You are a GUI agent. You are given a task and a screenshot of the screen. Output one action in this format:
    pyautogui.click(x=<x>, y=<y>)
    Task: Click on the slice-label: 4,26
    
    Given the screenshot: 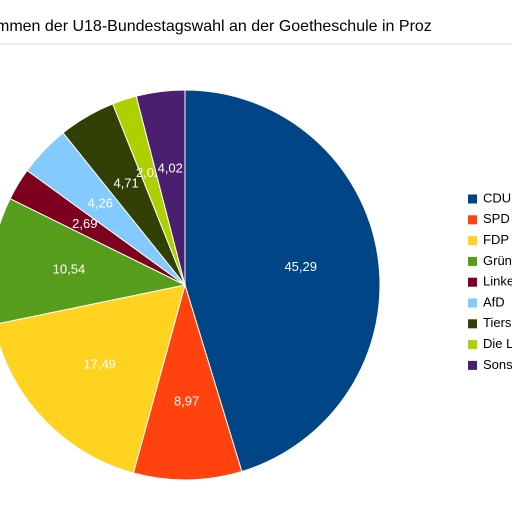 What is the action you would take?
    pyautogui.click(x=100, y=203)
    